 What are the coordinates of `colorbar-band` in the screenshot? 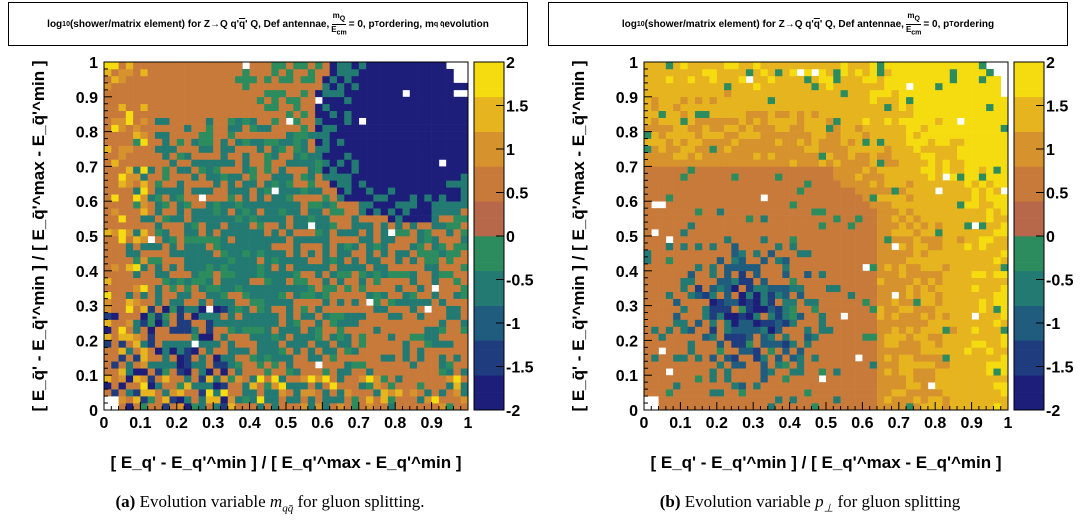 It's located at (489, 284).